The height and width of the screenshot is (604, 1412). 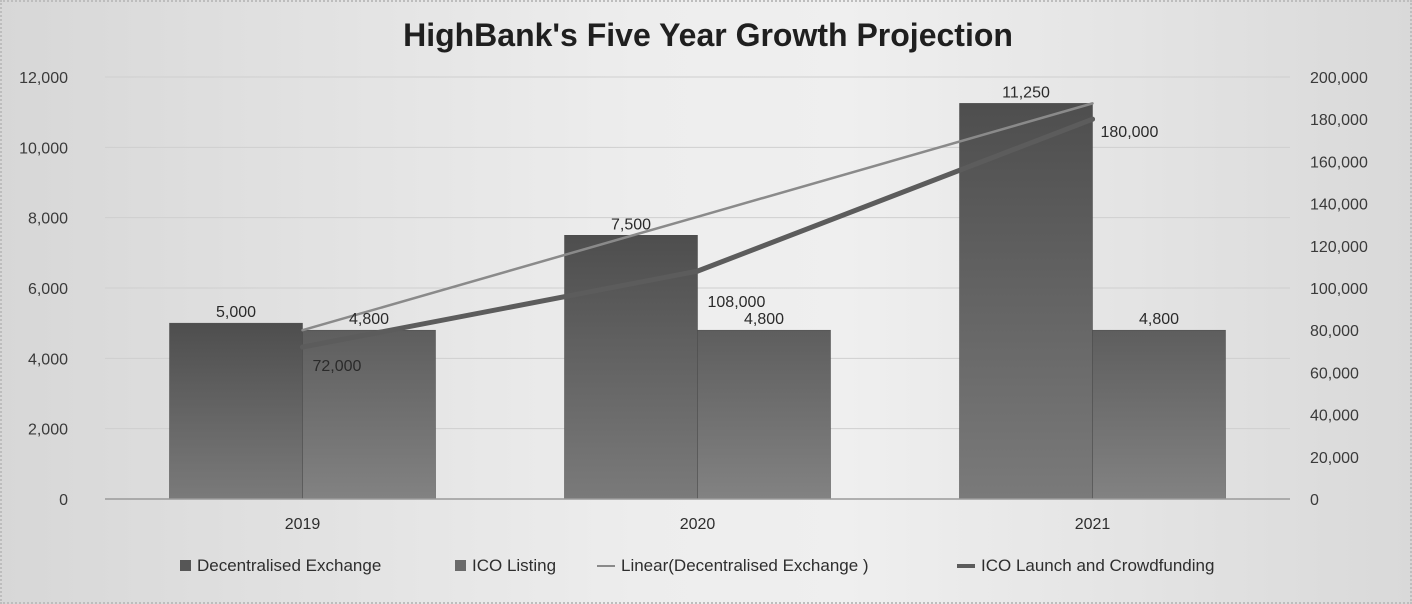 I want to click on y-right-tick-label: 160,000, so click(x=1339, y=162).